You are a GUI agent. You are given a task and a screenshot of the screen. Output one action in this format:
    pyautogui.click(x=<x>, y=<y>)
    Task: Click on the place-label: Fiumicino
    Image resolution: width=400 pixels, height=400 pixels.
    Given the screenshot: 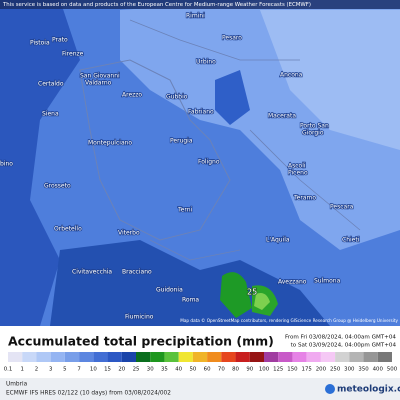 What is the action you would take?
    pyautogui.click(x=139, y=317)
    